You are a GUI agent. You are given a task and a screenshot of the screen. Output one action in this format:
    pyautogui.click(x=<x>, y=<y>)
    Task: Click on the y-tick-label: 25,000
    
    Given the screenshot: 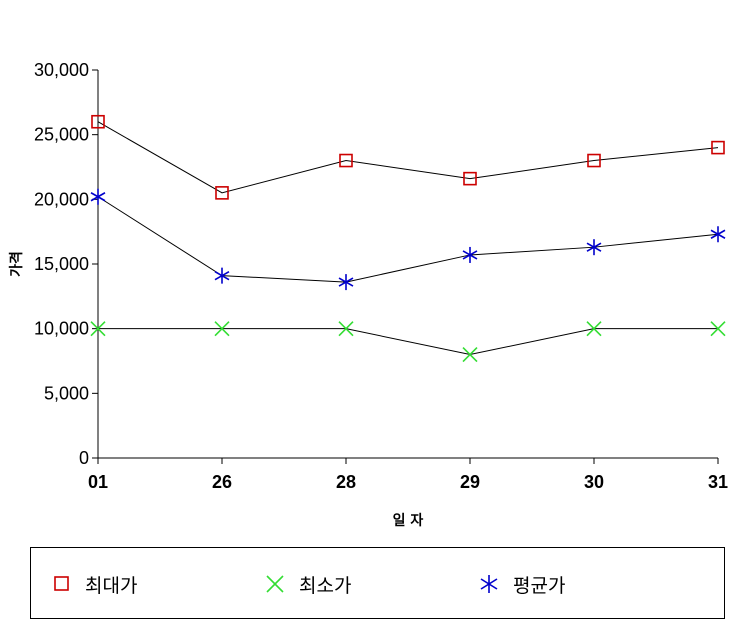 What is the action you would take?
    pyautogui.click(x=61, y=135)
    